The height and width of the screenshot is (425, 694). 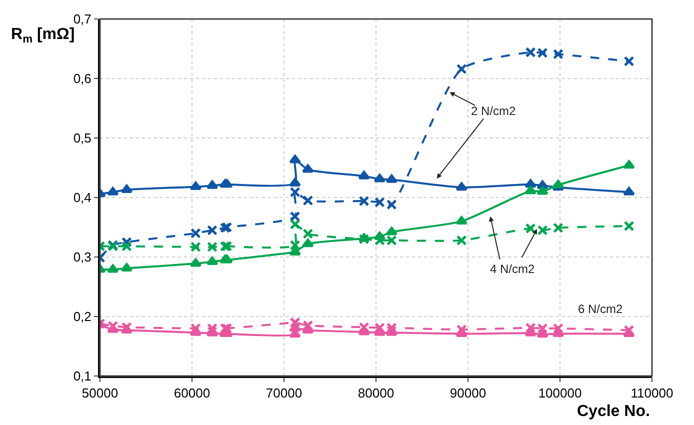 What do you see at coordinates (468, 393) in the screenshot?
I see `x-tick-label: 90000` at bounding box center [468, 393].